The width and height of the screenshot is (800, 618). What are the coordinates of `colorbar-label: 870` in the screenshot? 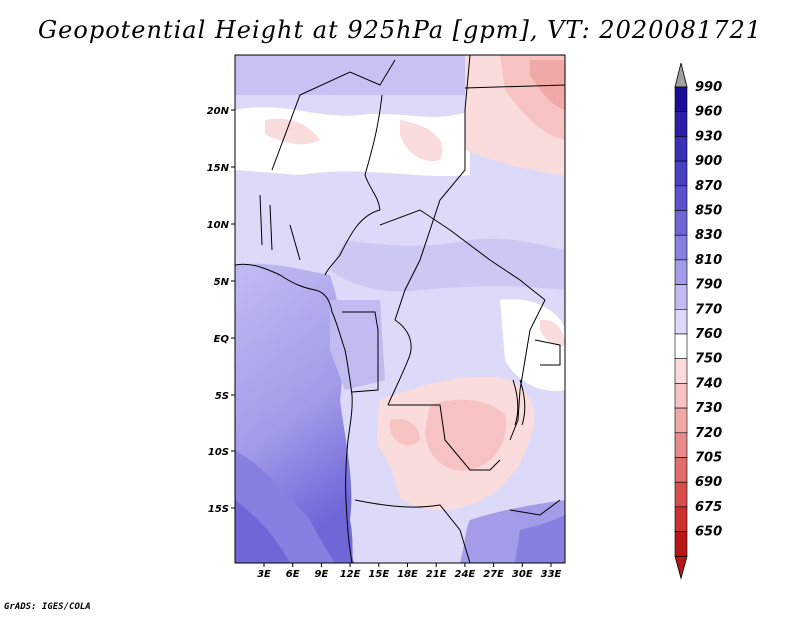 It's located at (708, 186).